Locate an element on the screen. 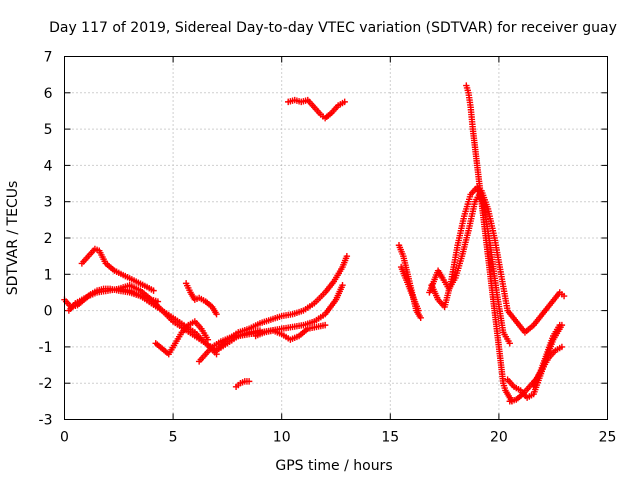 This screenshot has height=480, width=640. data-series-arc-m is located at coordinates (409, 288).